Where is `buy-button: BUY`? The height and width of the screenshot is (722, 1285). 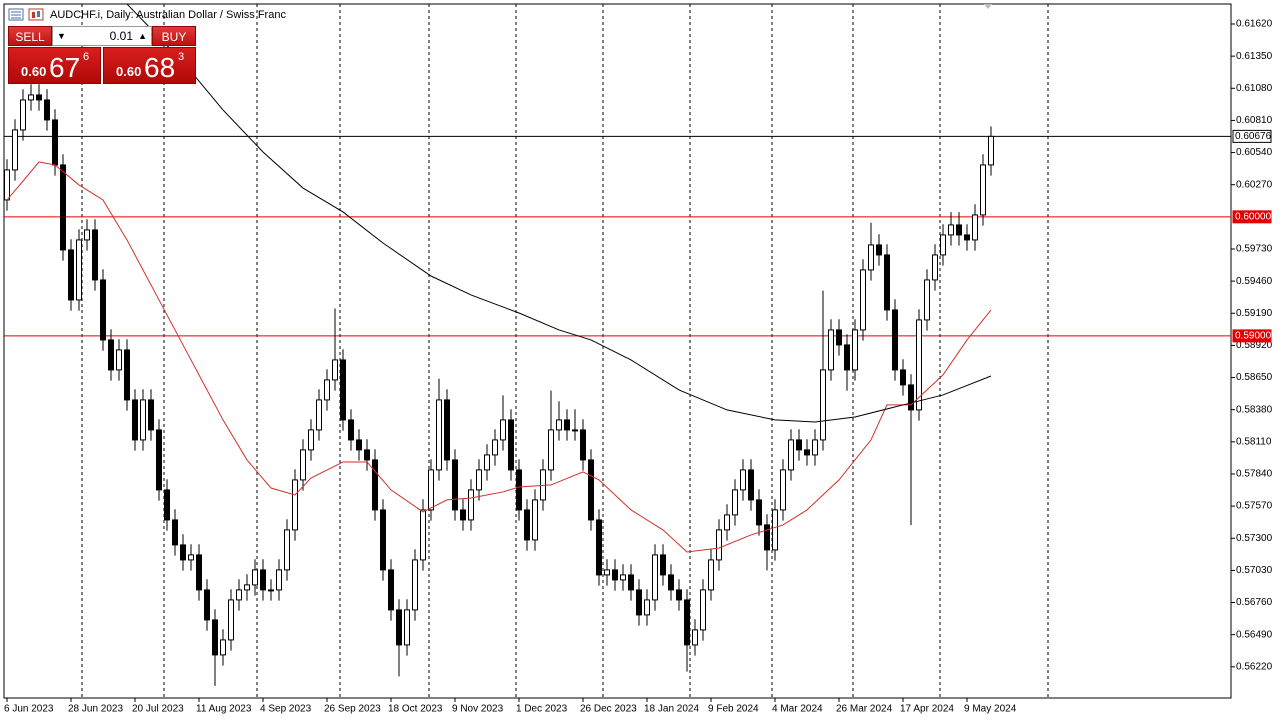 buy-button: BUY is located at coordinates (174, 36).